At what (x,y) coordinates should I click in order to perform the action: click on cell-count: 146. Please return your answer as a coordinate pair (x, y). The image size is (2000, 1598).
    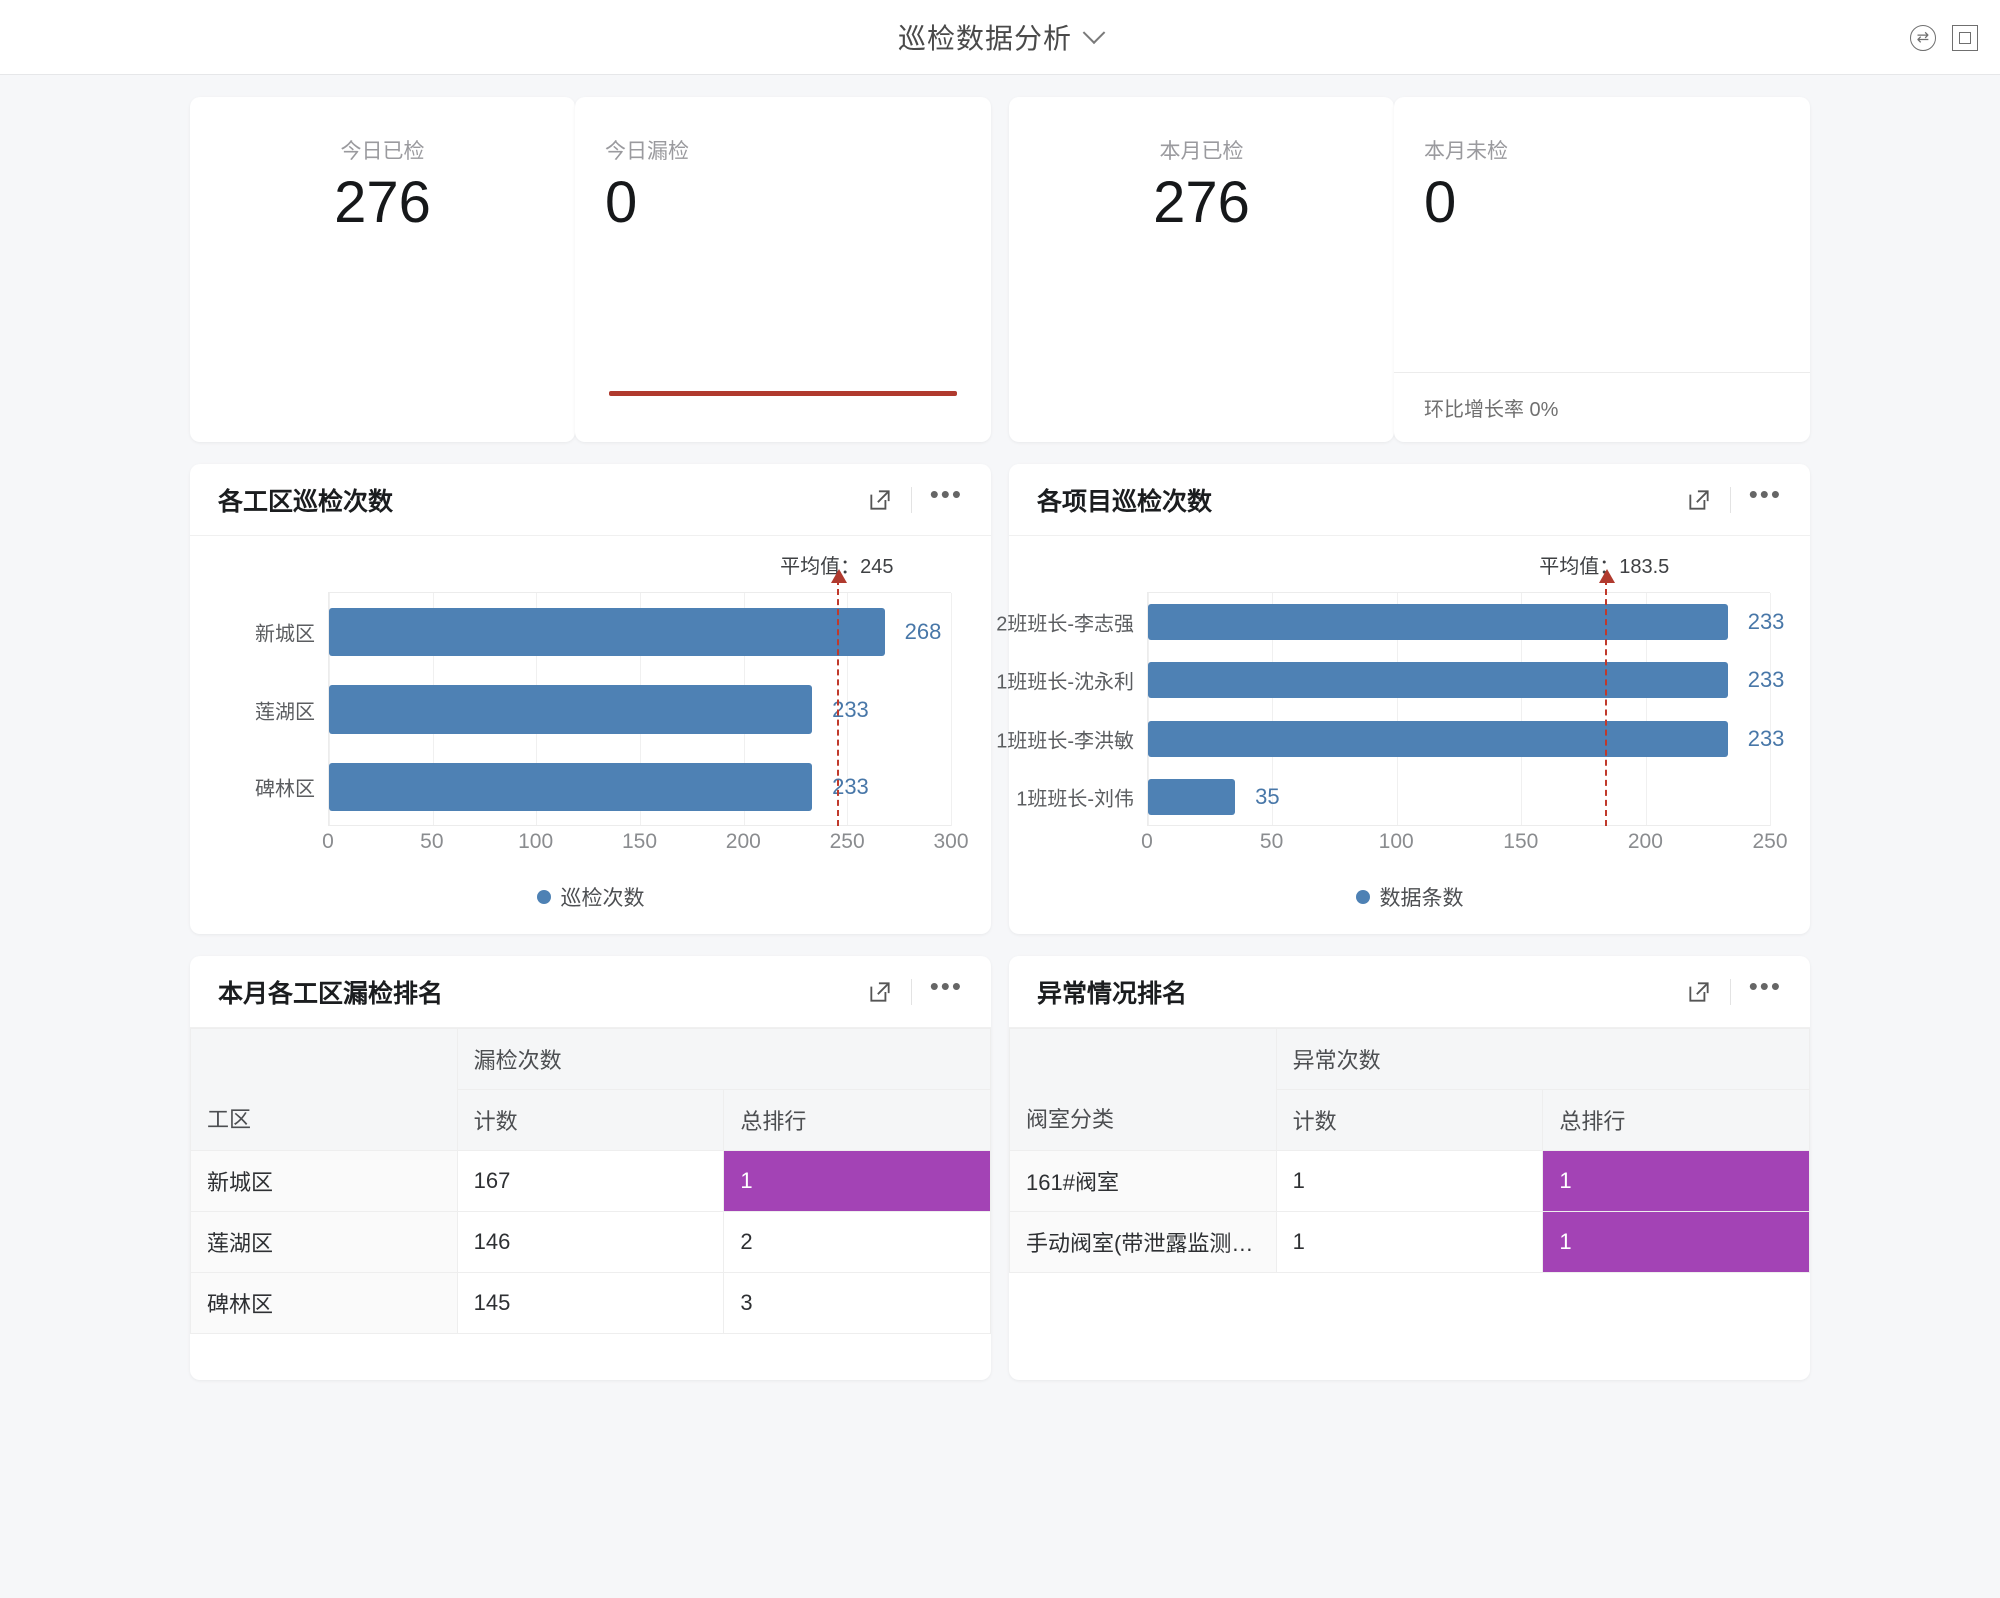
    Looking at the image, I should click on (590, 1242).